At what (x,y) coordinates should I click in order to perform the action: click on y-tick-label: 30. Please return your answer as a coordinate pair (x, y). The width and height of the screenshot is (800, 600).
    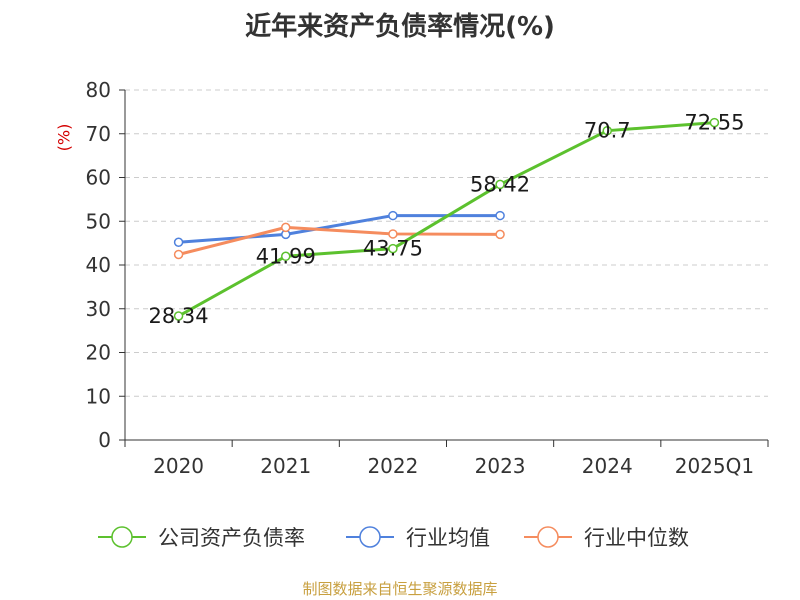
    Looking at the image, I should click on (98, 309).